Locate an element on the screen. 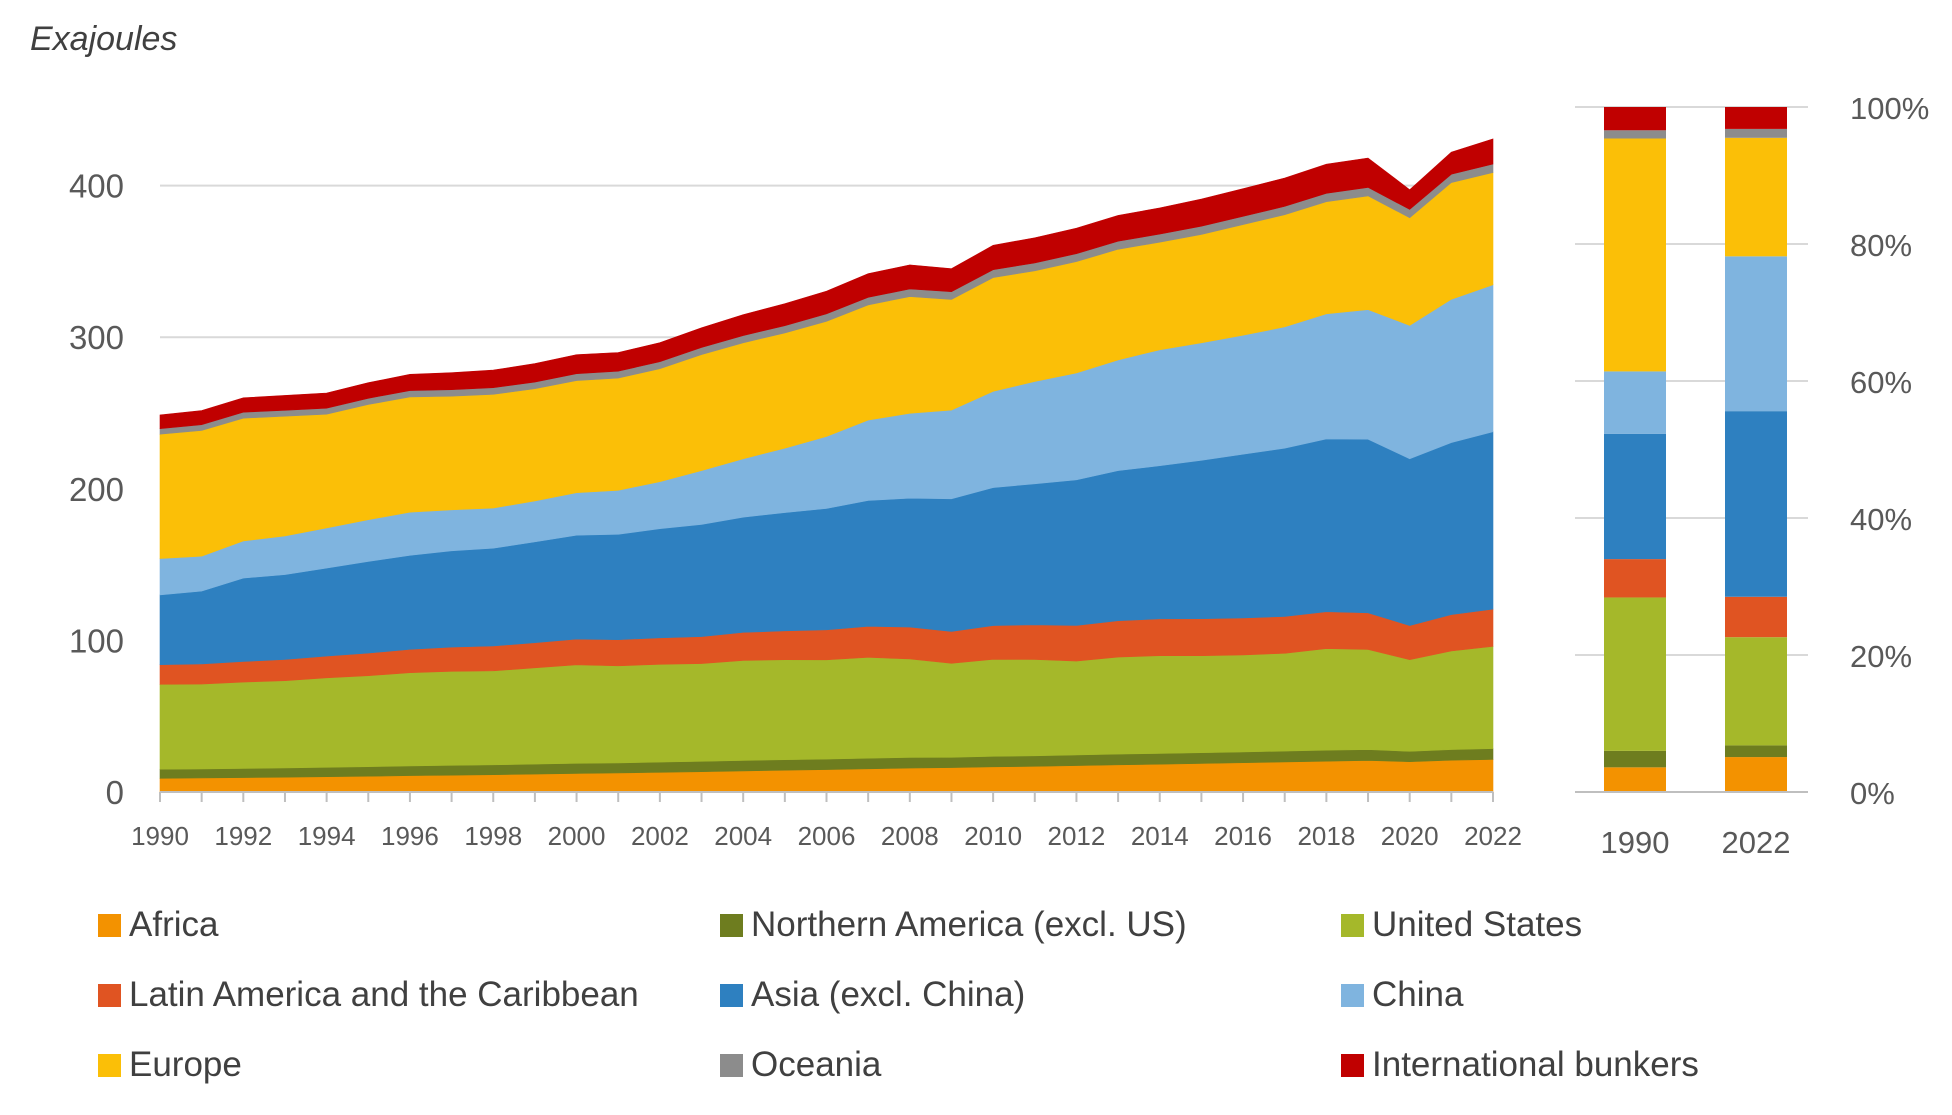 The height and width of the screenshot is (1115, 1952). bar-1990-china is located at coordinates (1635, 402).